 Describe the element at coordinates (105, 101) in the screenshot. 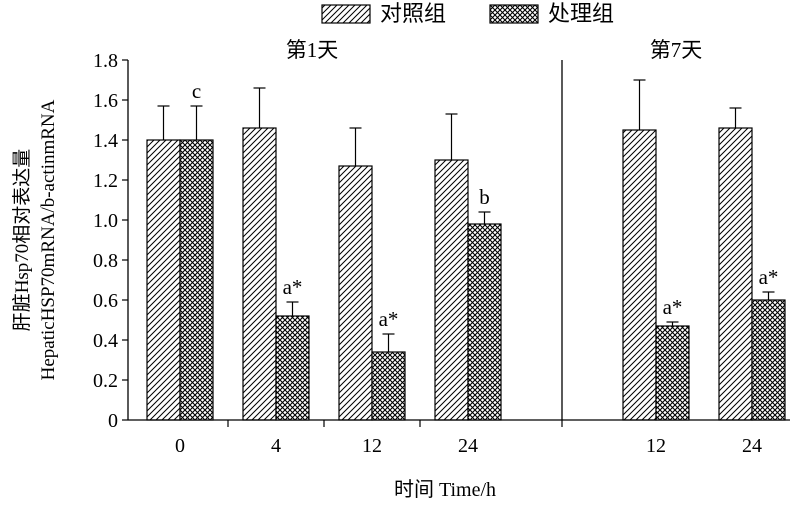

I see `y-tick-label: 1.6` at that location.